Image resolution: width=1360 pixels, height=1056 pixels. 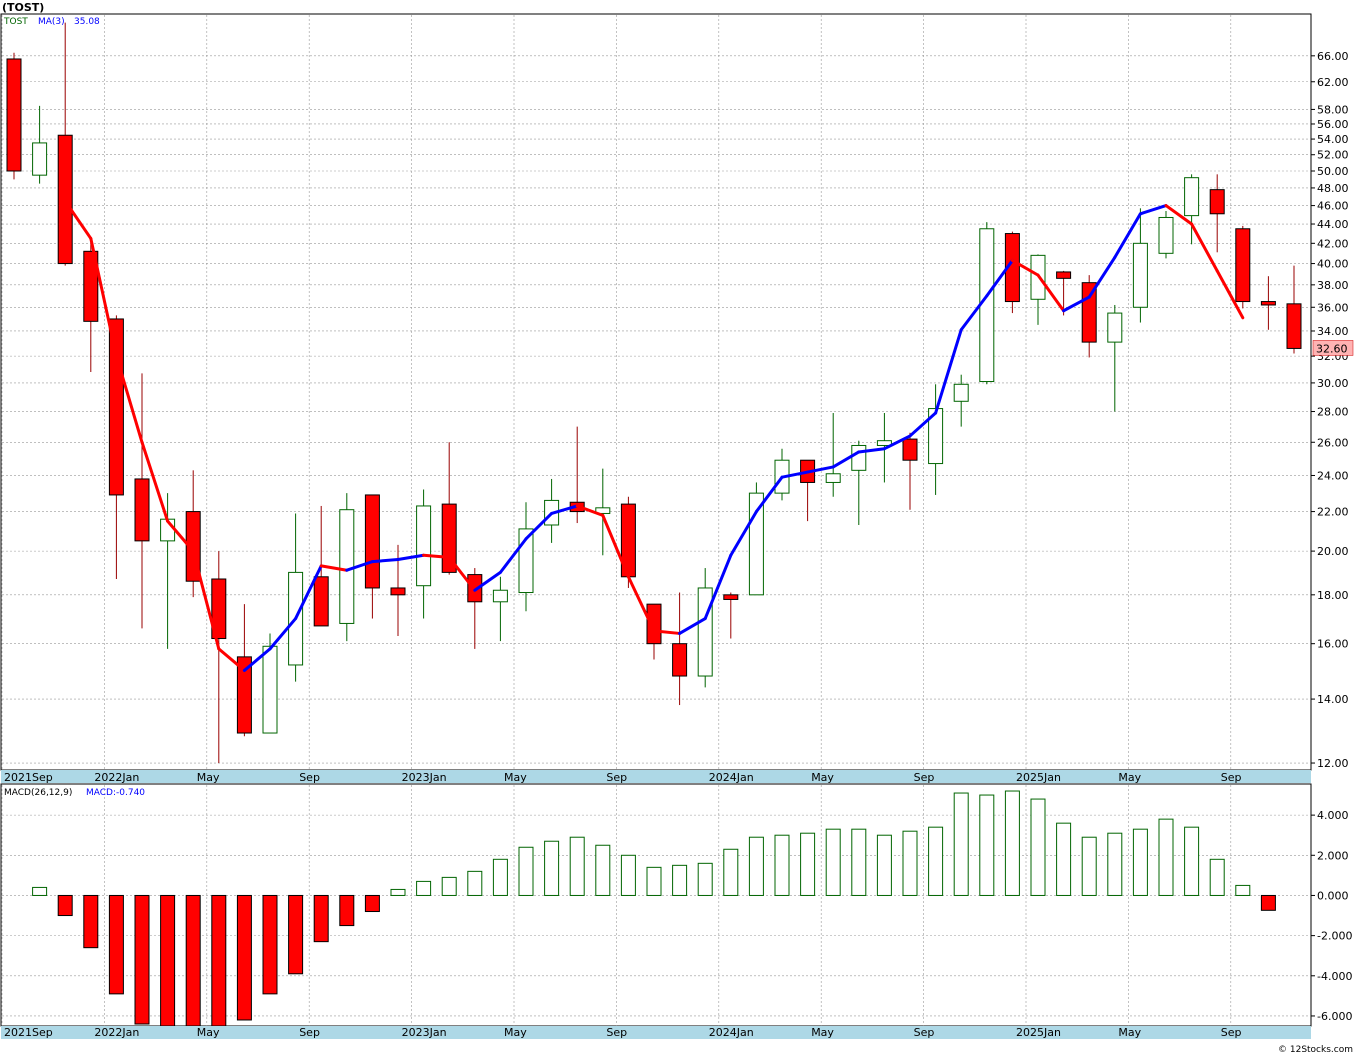 What do you see at coordinates (1333, 124) in the screenshot?
I see `price-tick-label: 56.00` at bounding box center [1333, 124].